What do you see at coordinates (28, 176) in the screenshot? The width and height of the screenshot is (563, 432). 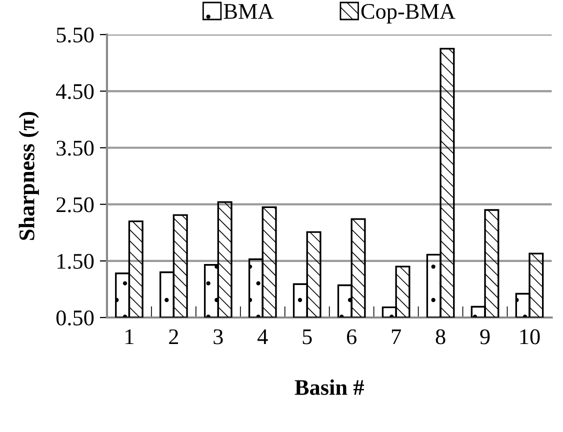 I see `y-axis-title: Sharpness (π)` at bounding box center [28, 176].